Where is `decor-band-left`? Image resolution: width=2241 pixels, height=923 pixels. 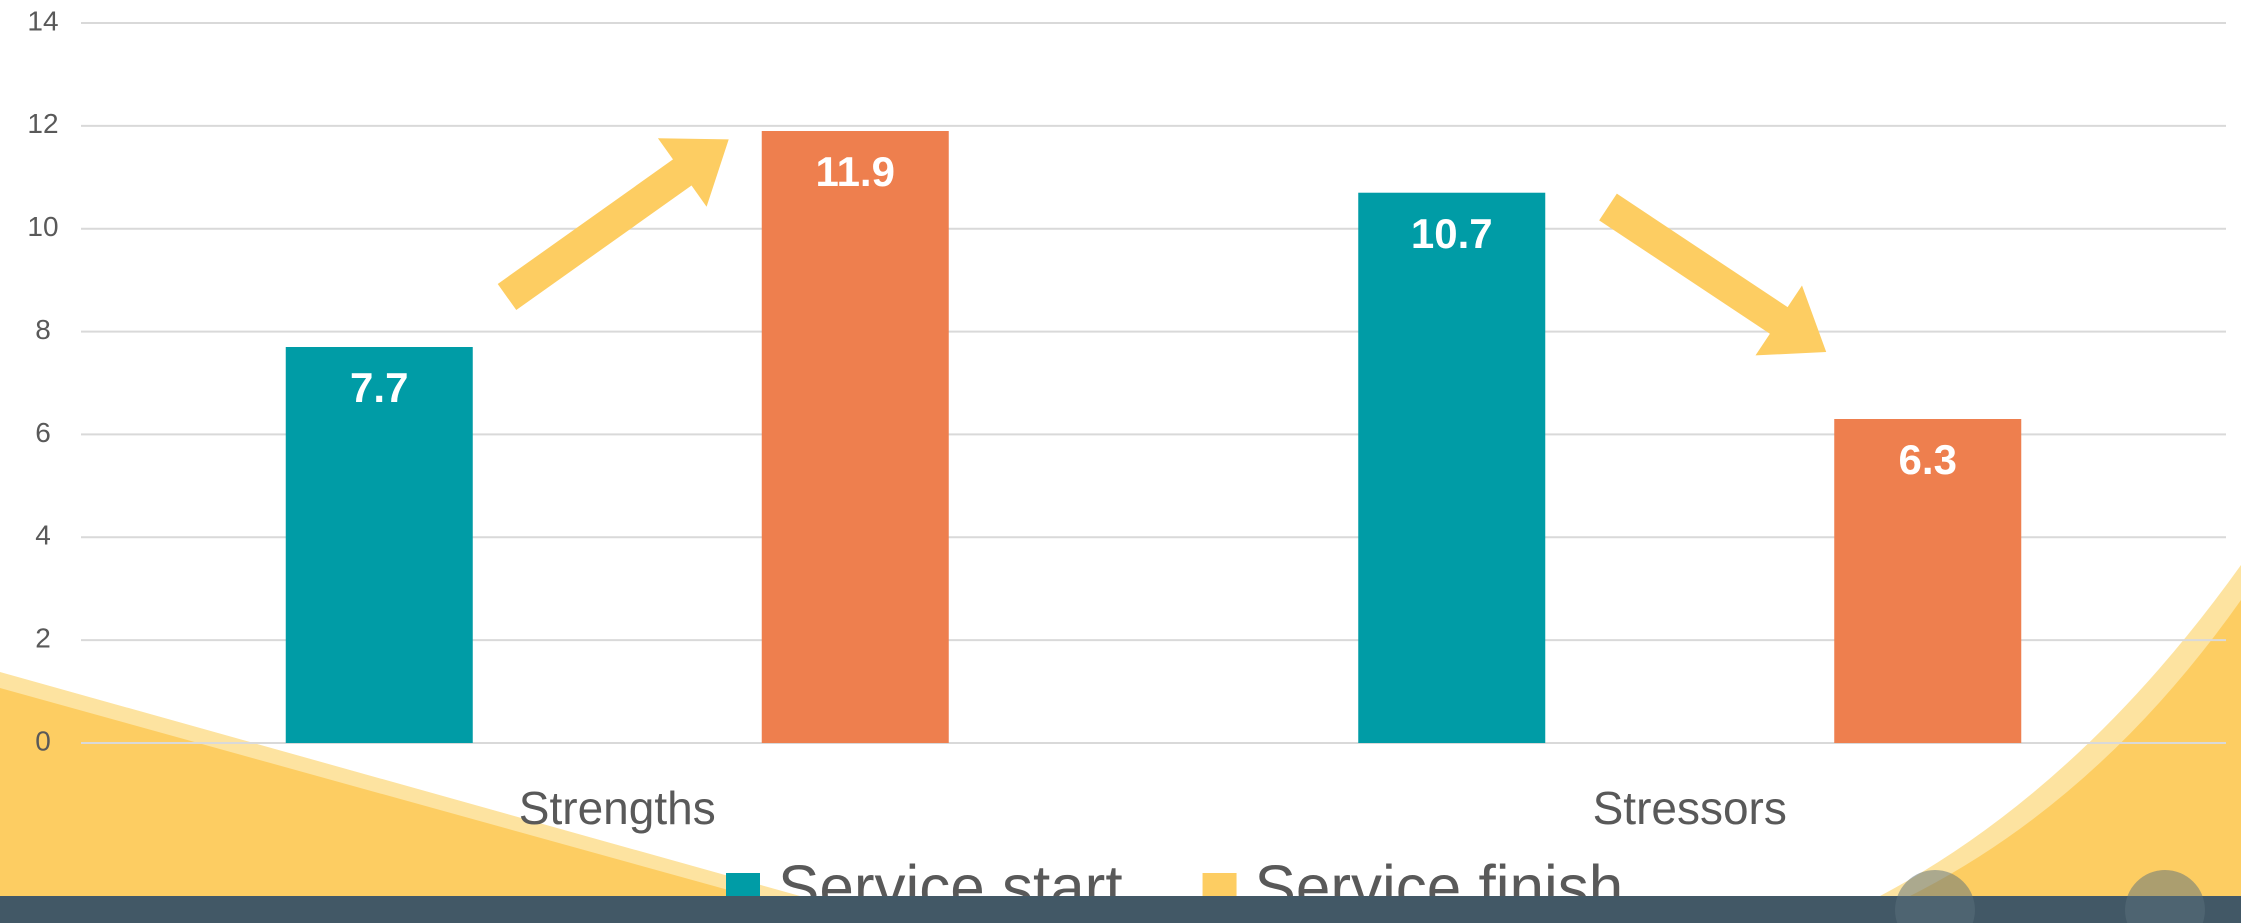
decor-band-left is located at coordinates (375, 792).